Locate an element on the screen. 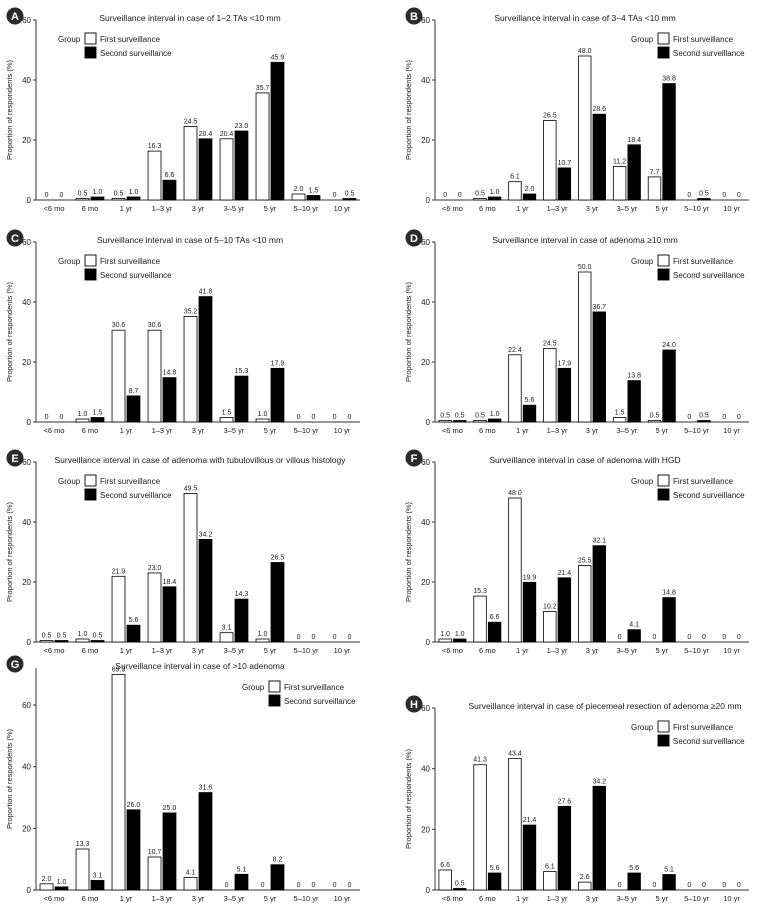 This screenshot has width=759, height=904. y-tick-label: 60 is located at coordinates (26, 20).